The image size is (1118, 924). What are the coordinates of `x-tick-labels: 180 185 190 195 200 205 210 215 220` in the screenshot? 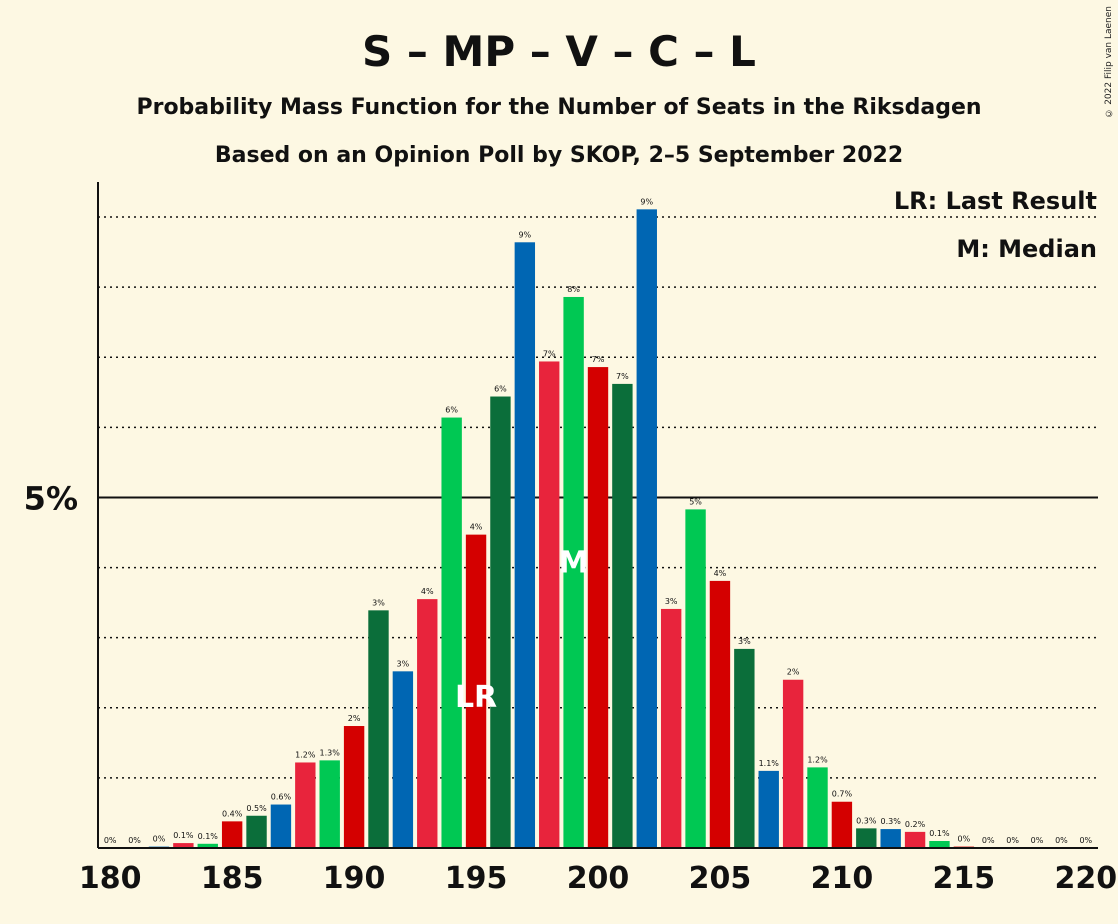 It's located at (598, 878).